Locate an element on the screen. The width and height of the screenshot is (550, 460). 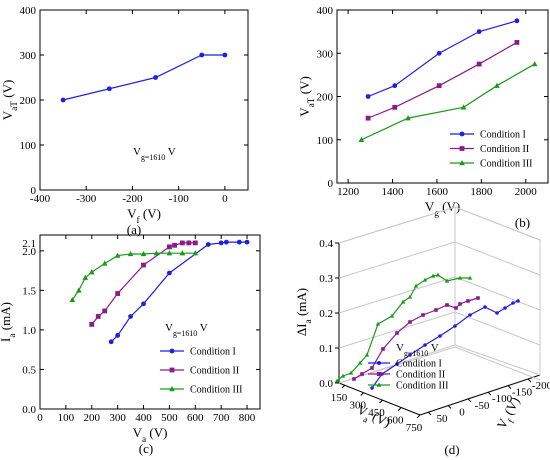
x-tick-label: -300 is located at coordinates (86, 199).